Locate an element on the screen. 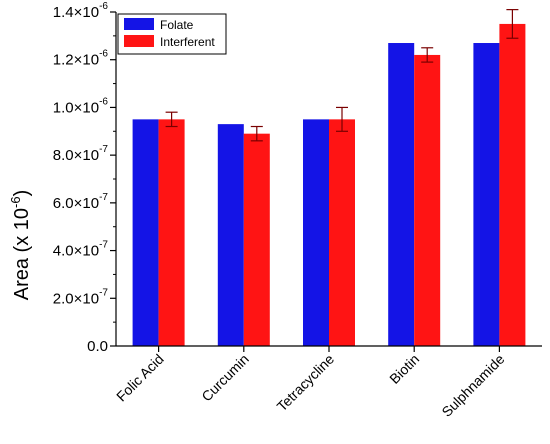  error-bar-tetracycline is located at coordinates (342, 119).